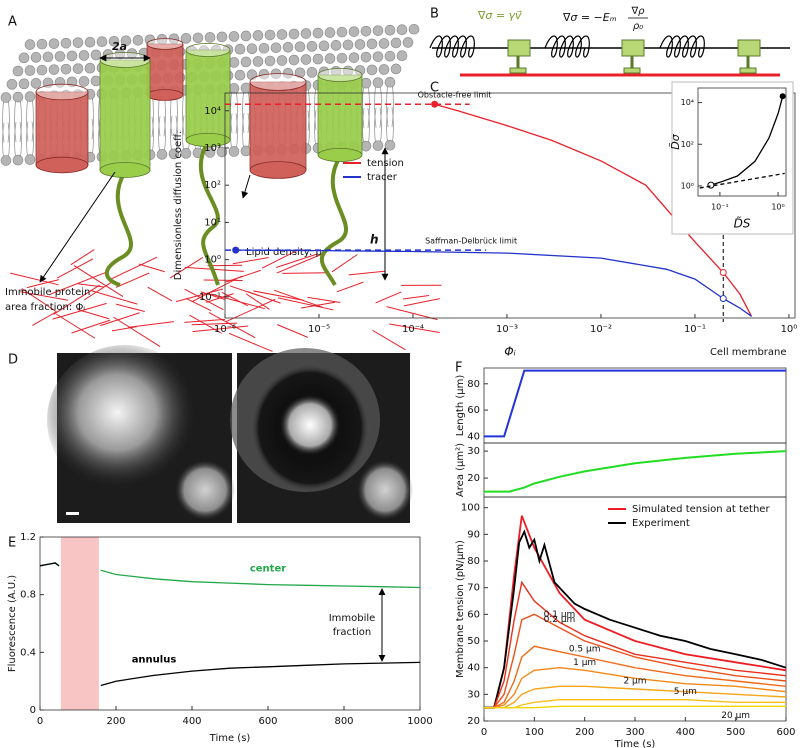  I want to click on y-tick-label: 10⁰, so click(687, 185).